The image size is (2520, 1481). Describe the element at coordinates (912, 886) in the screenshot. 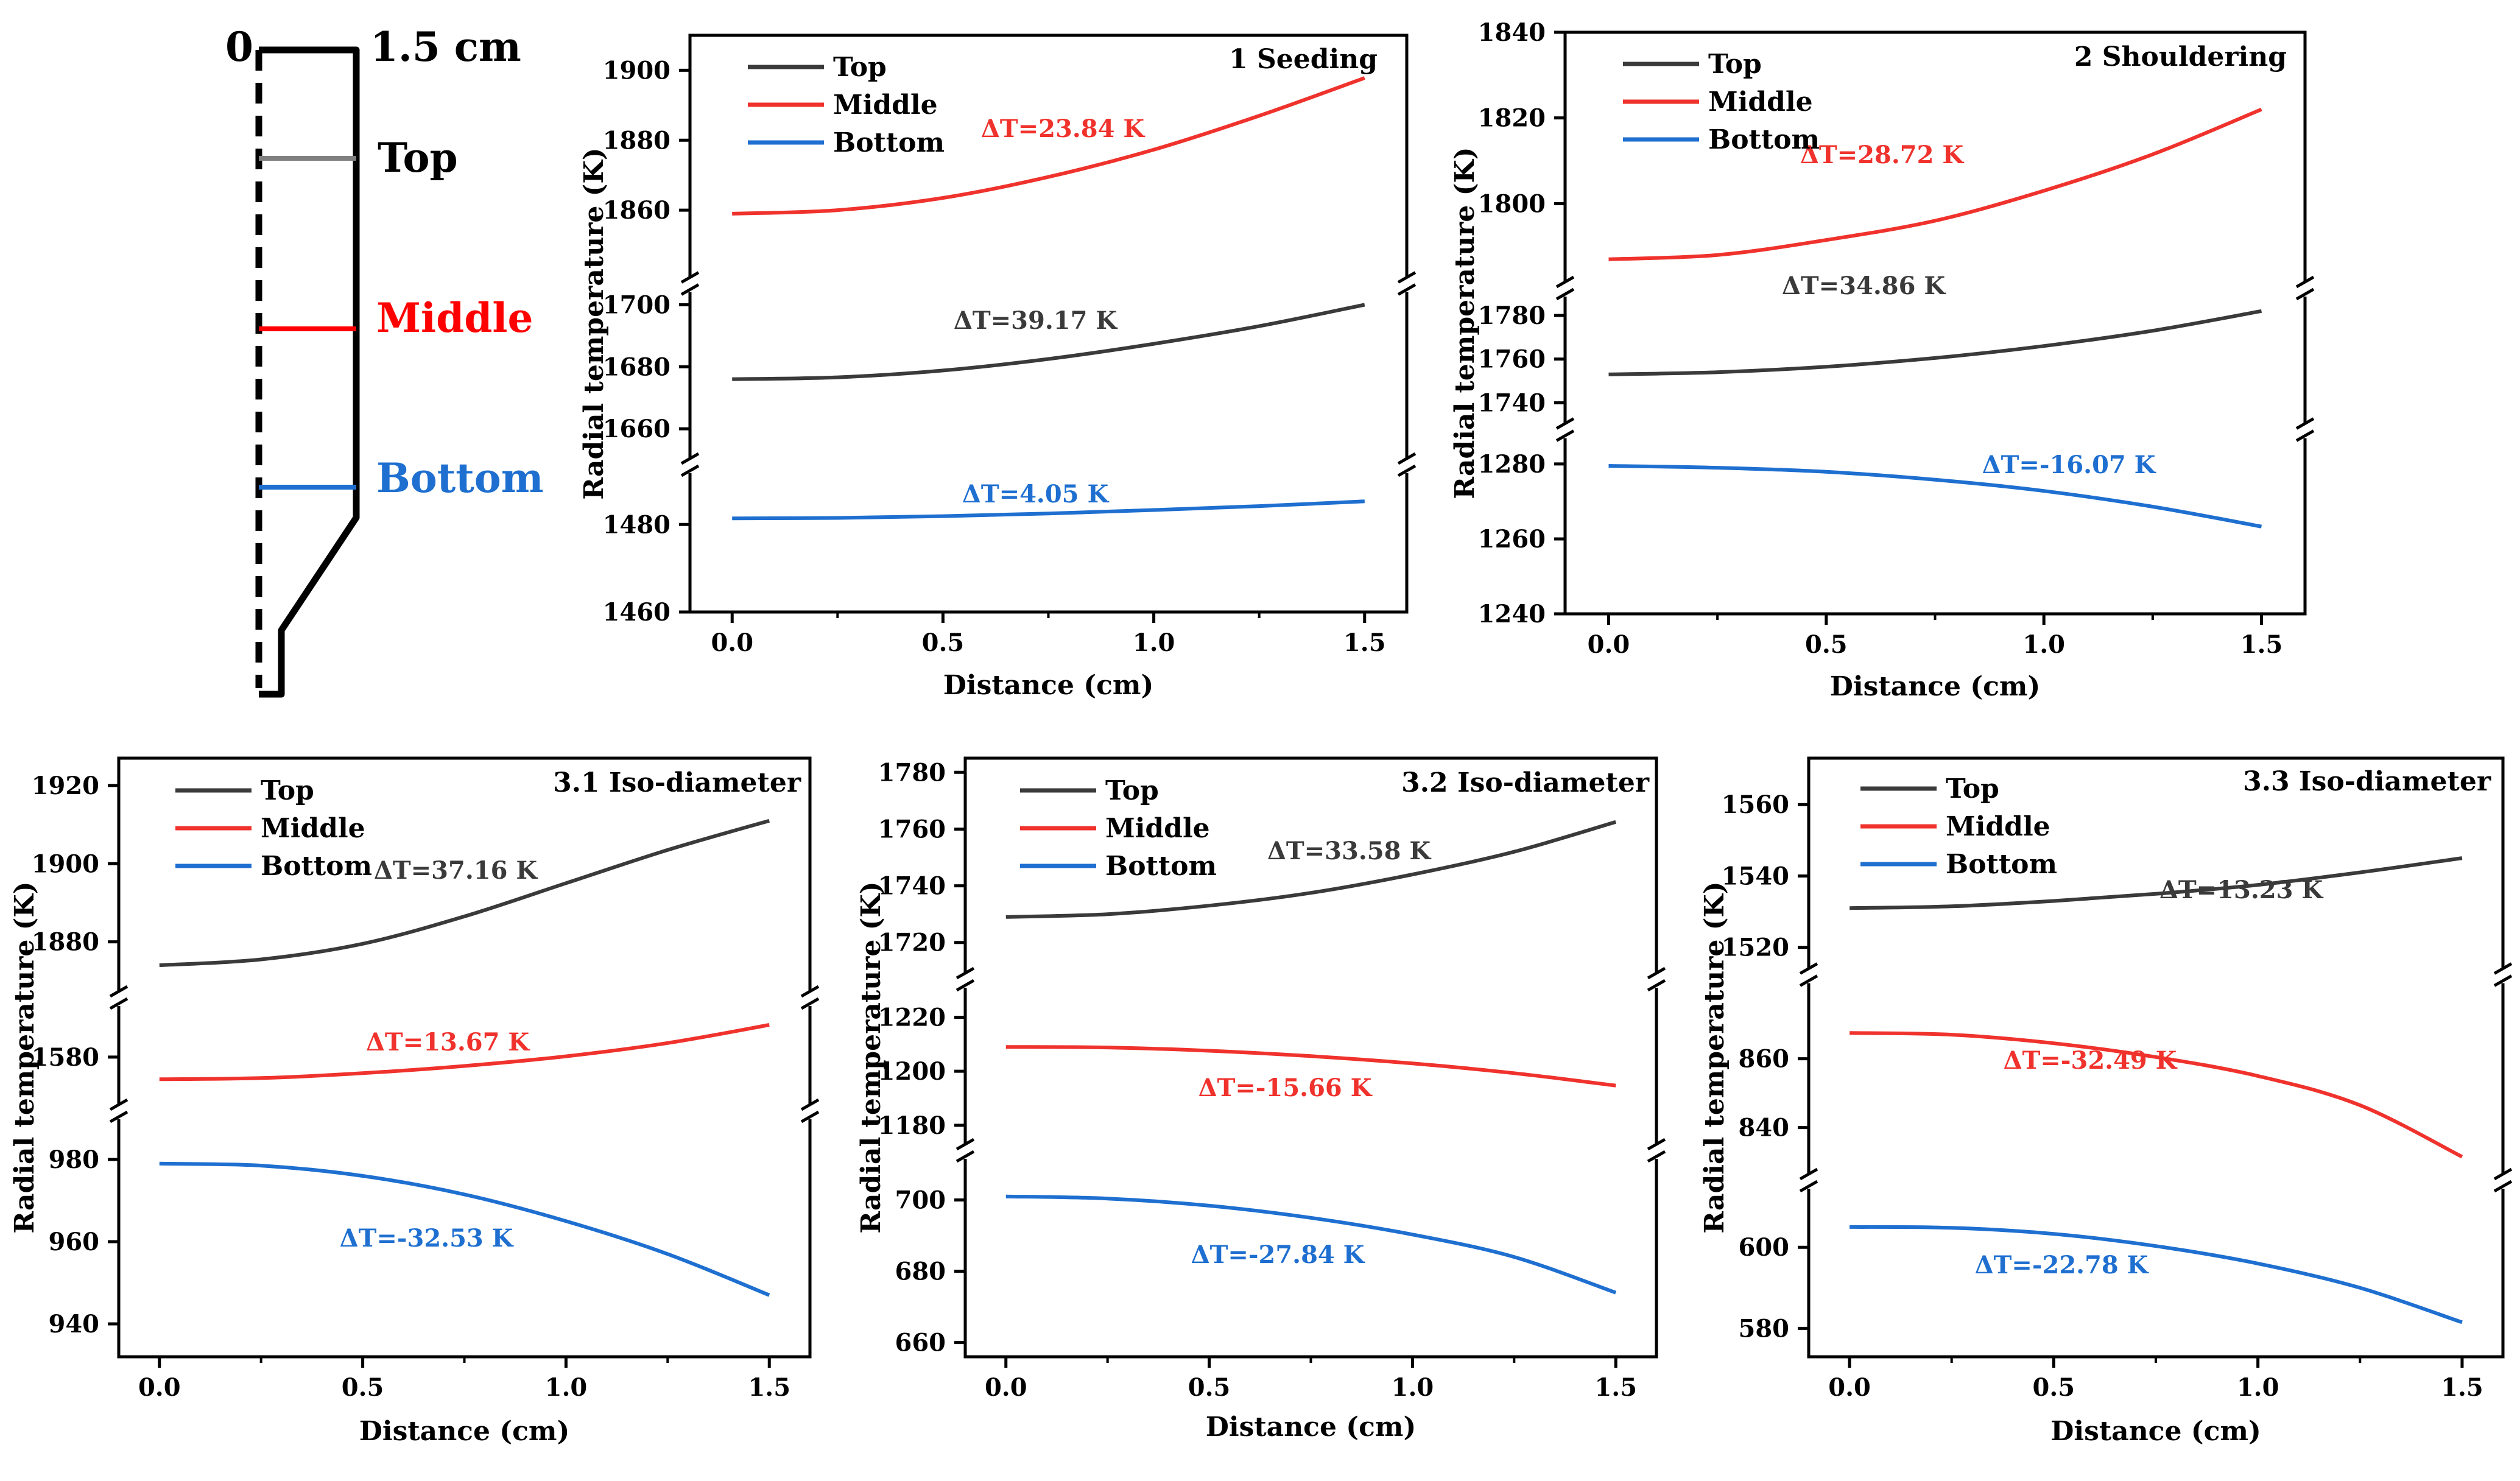

I see `y-tick-label: 1740` at that location.